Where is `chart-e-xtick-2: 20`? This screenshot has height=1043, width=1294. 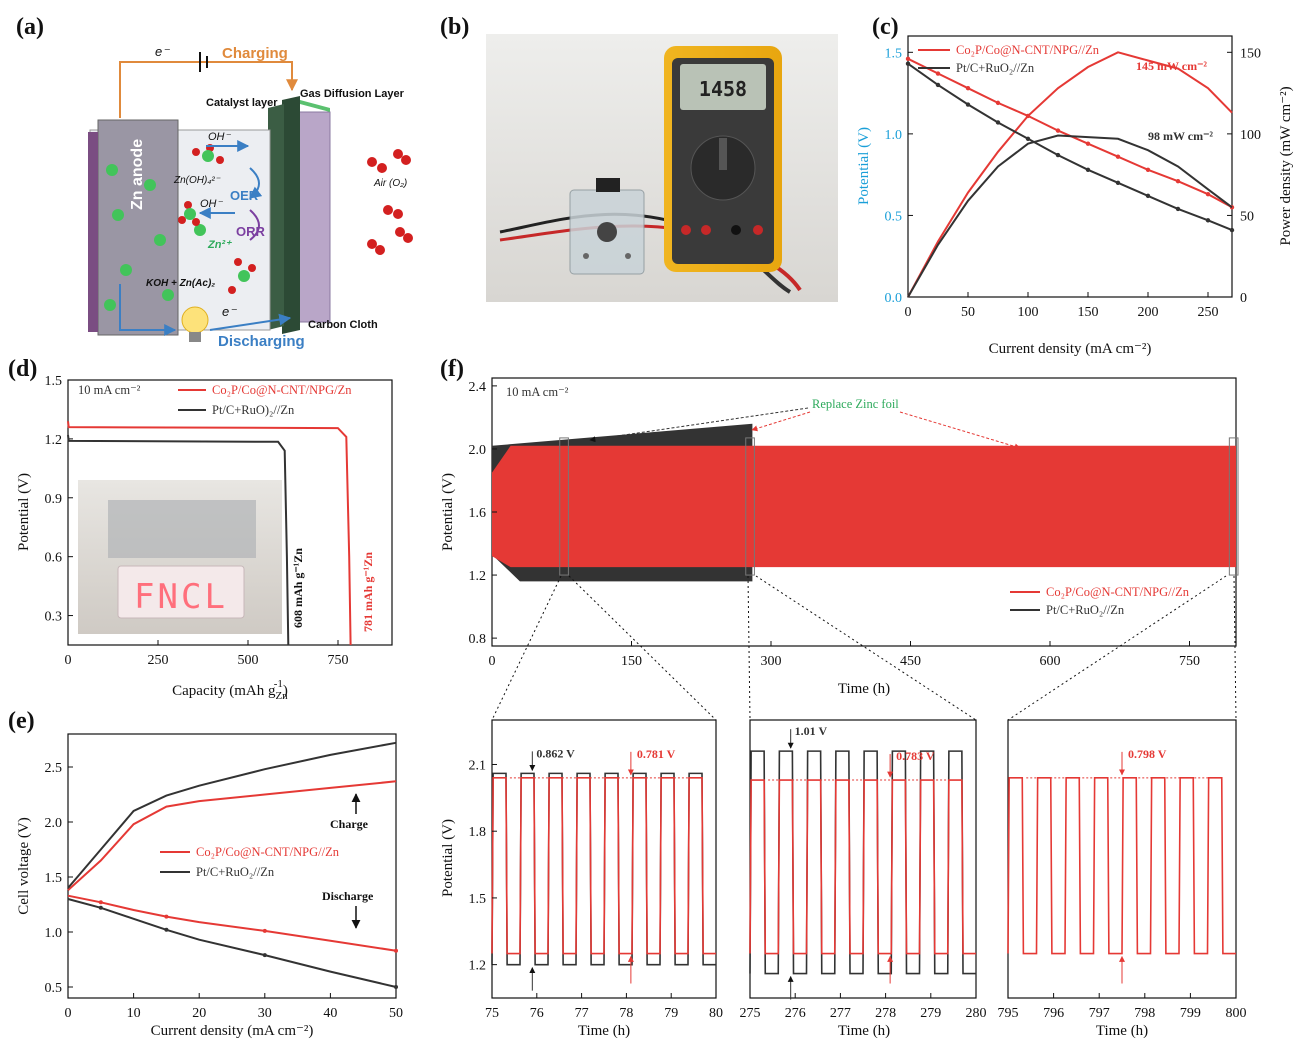 chart-e-xtick-2: 20 is located at coordinates (199, 1013).